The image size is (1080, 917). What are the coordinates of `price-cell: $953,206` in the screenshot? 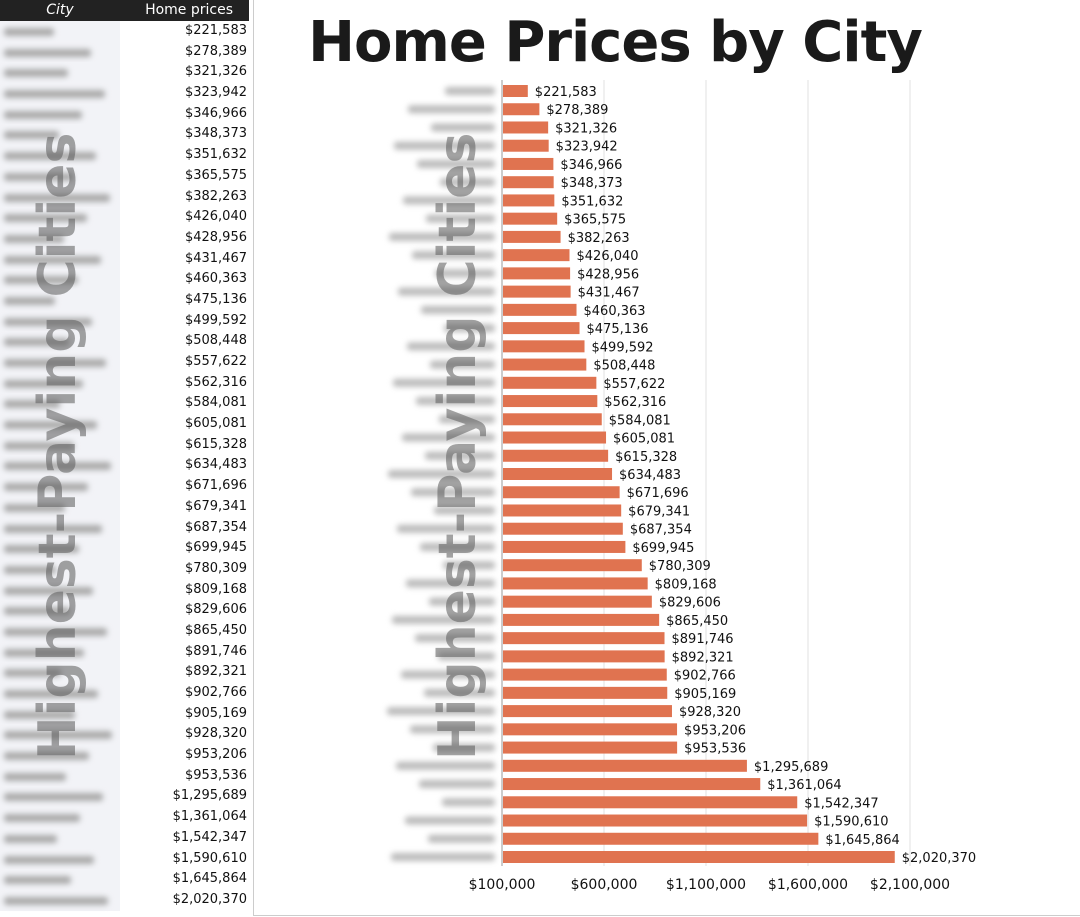 It's located at (215, 755).